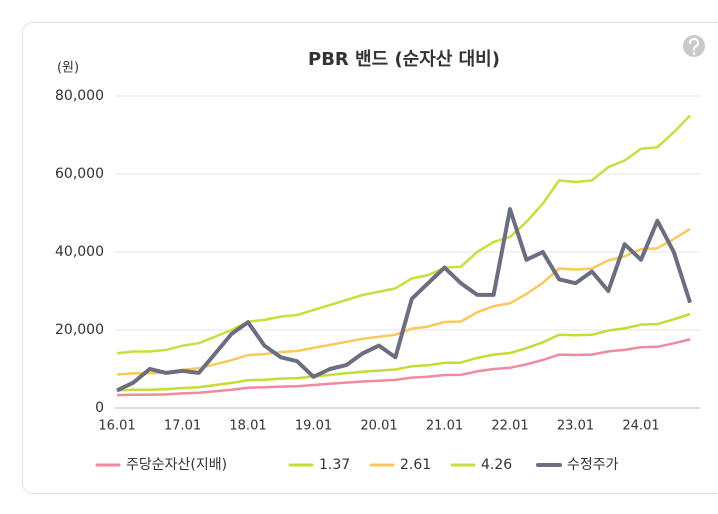 Image resolution: width=718 pixels, height=514 pixels. I want to click on chart-title: PBR 밴드 (순자산 대비), so click(404, 59).